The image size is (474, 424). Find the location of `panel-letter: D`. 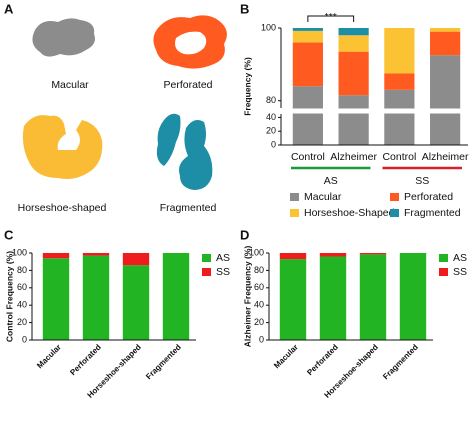

panel-letter: D is located at coordinates (244, 234).